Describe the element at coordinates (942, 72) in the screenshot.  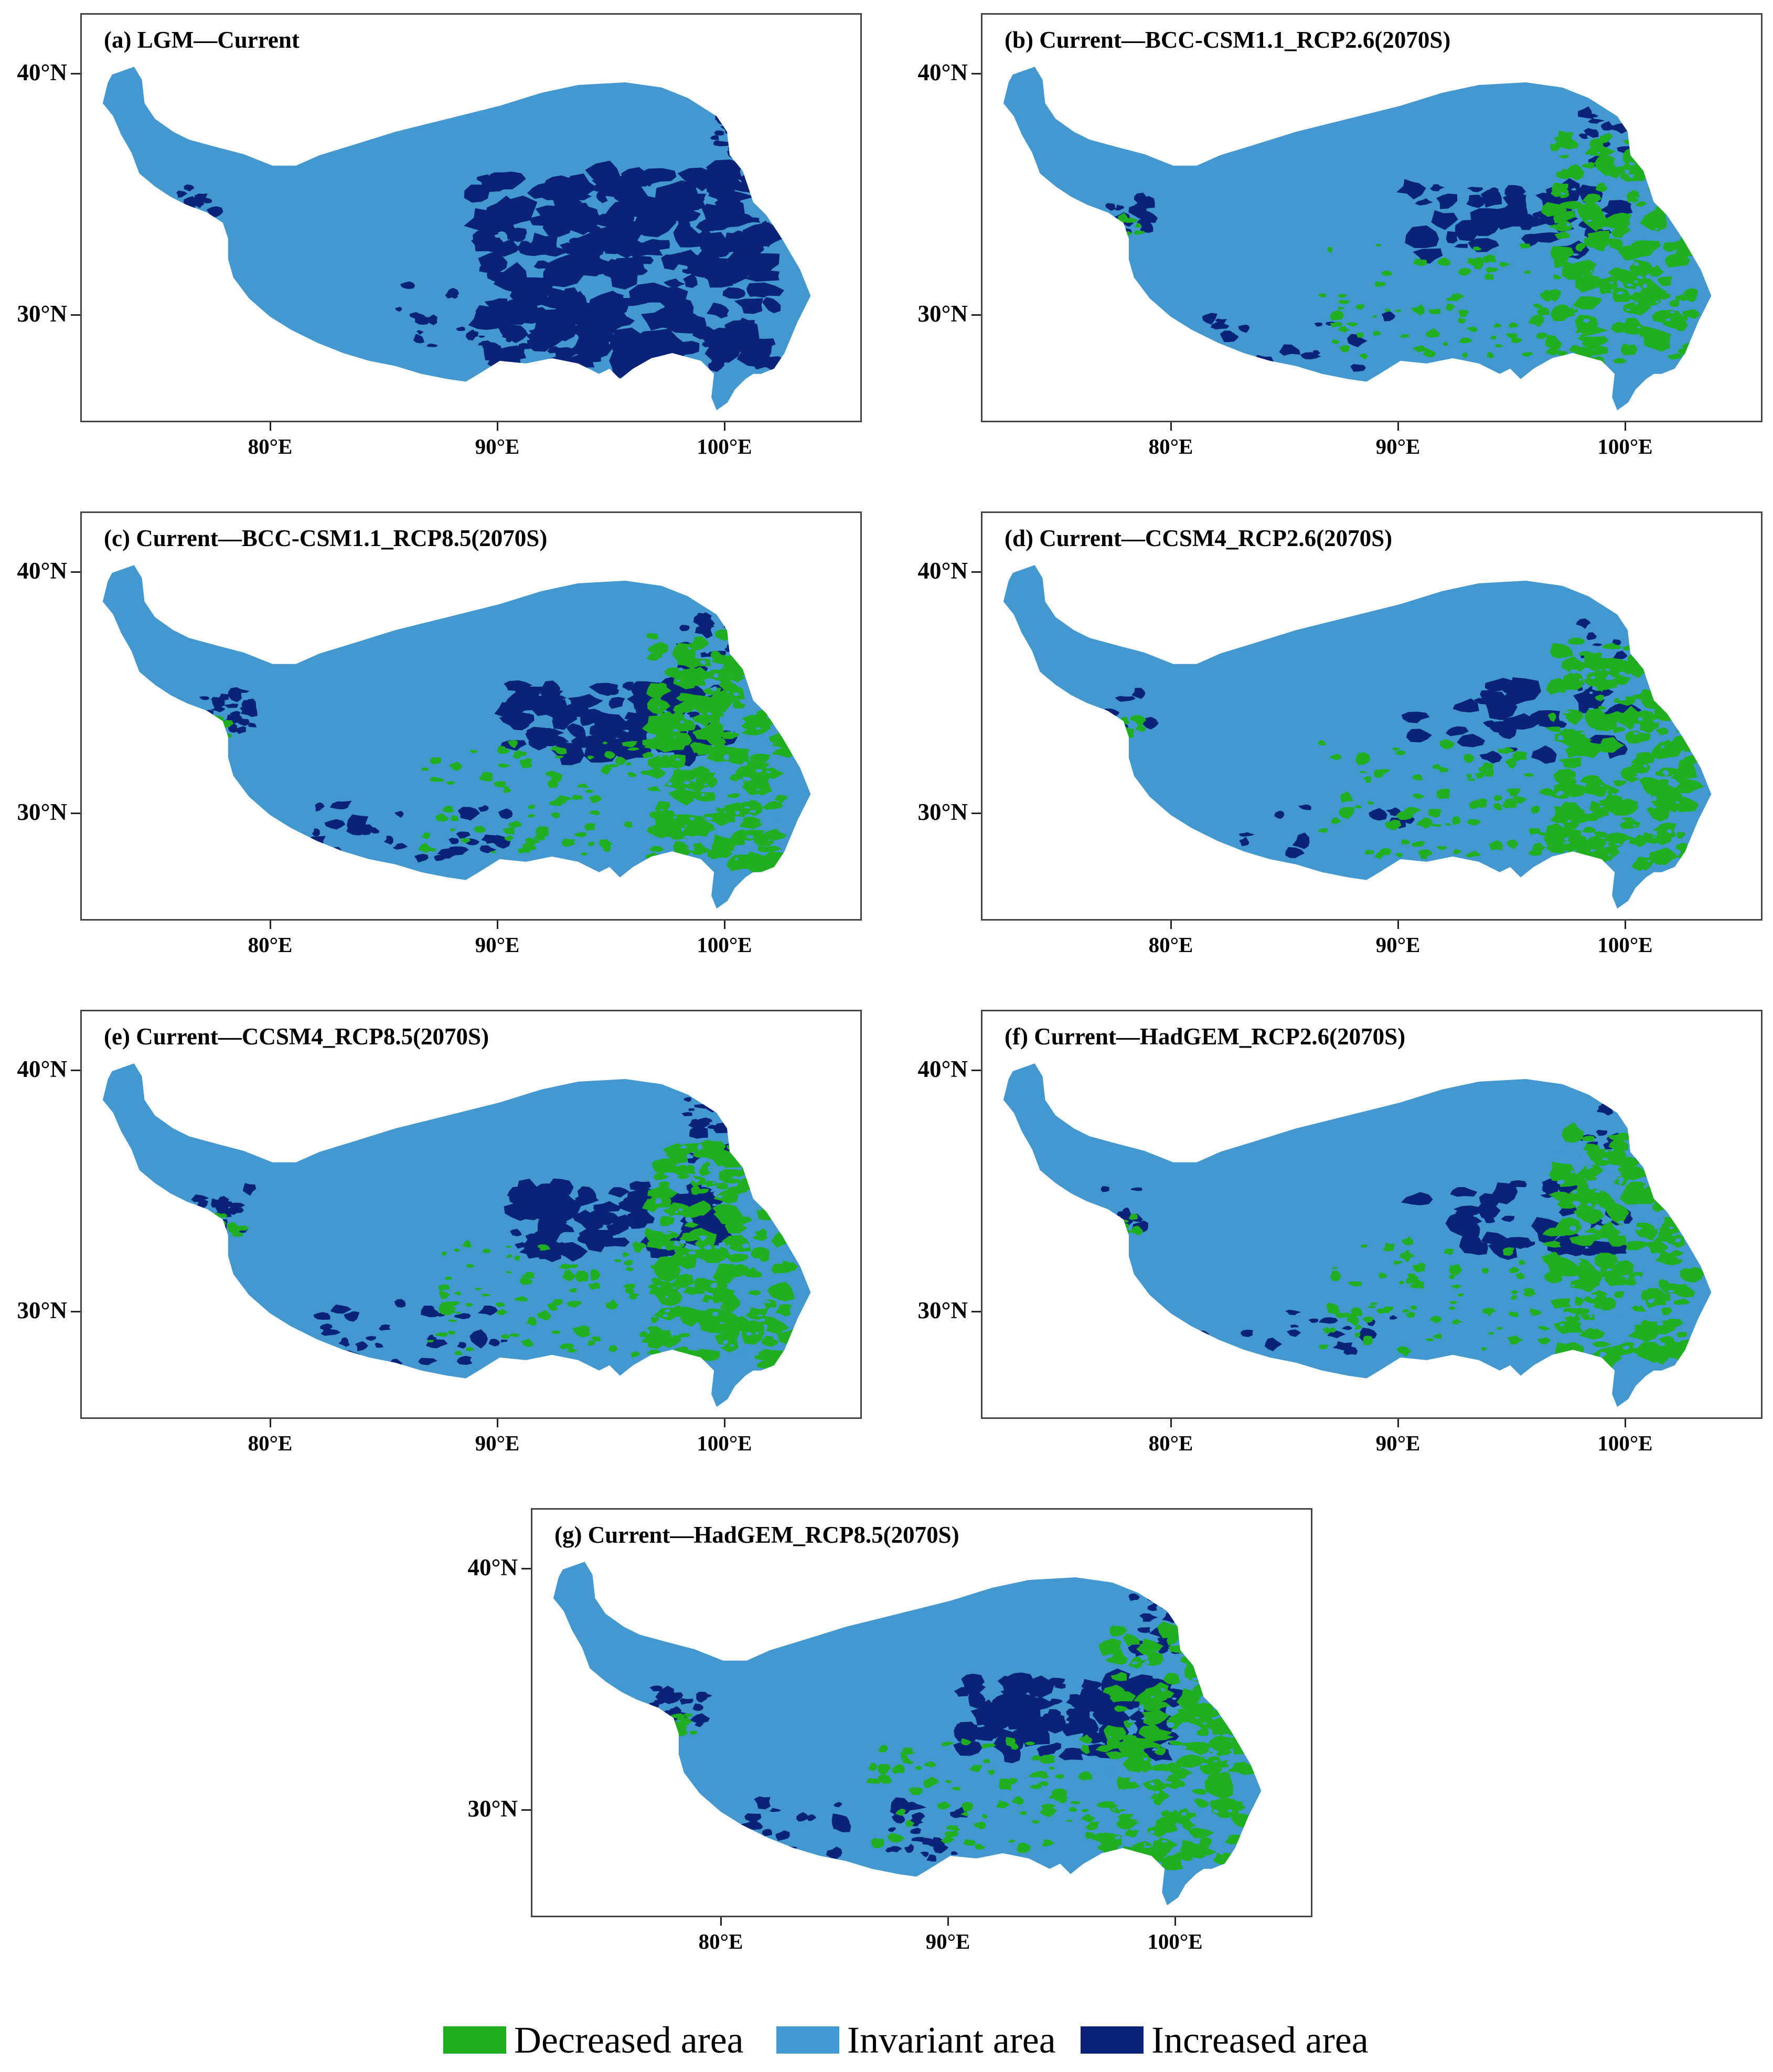
I see `lat-label: 40°N` at that location.